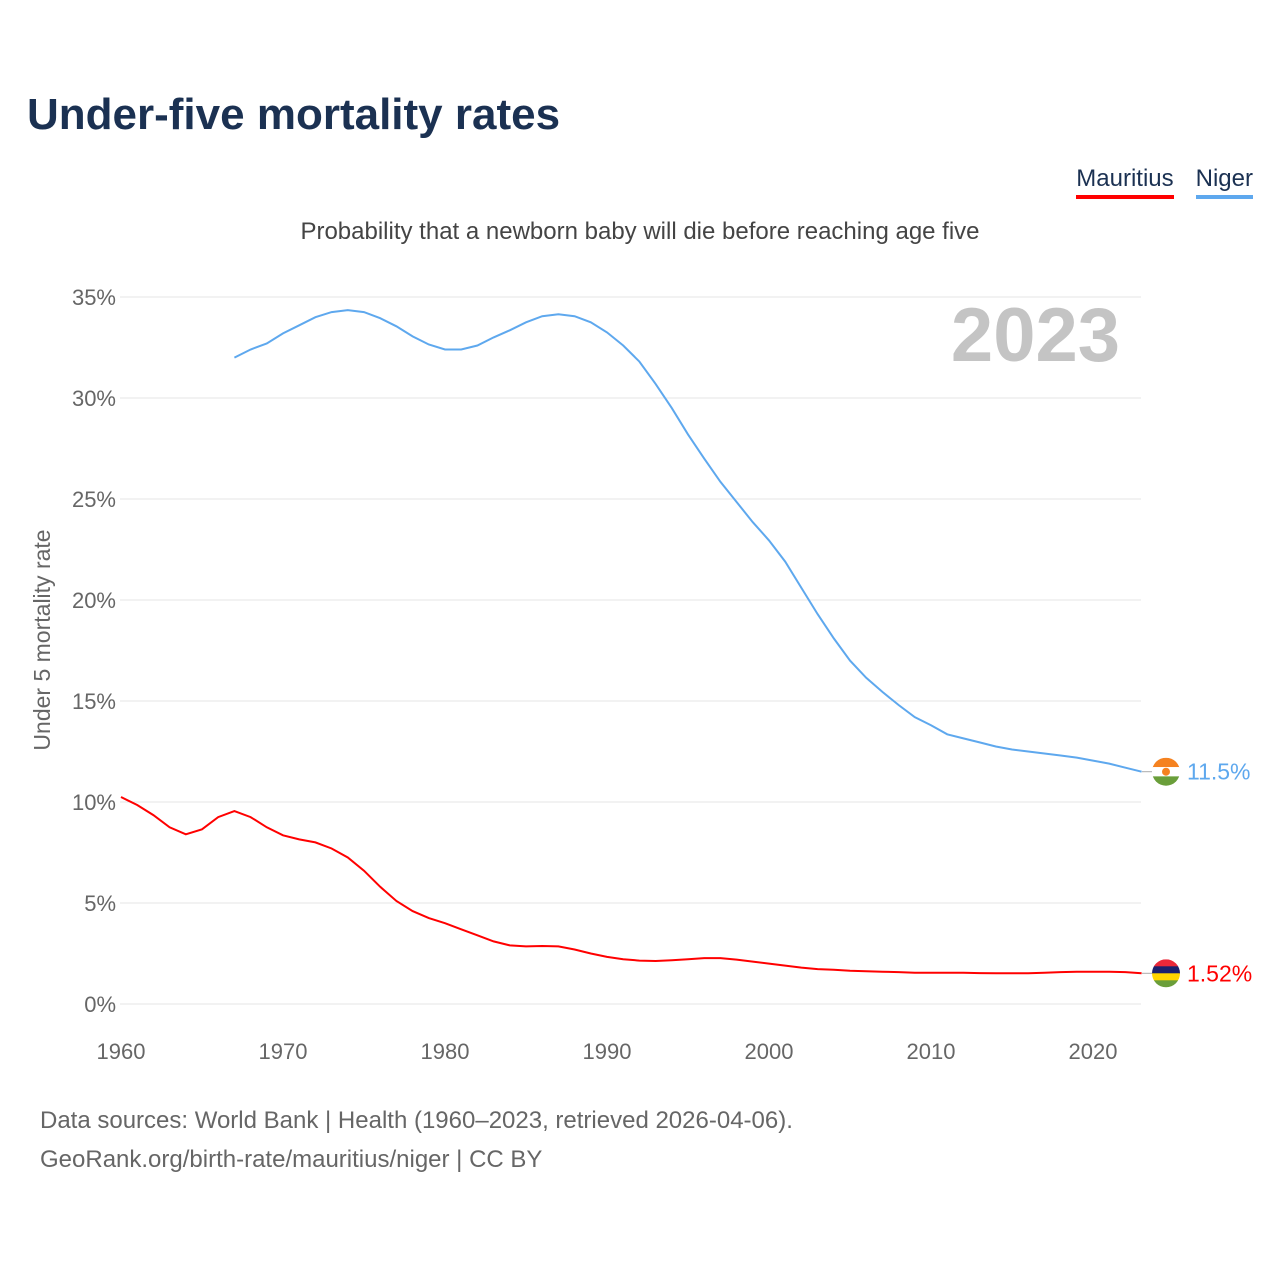  What do you see at coordinates (1219, 772) in the screenshot?
I see `end-value-label: 11.5%` at bounding box center [1219, 772].